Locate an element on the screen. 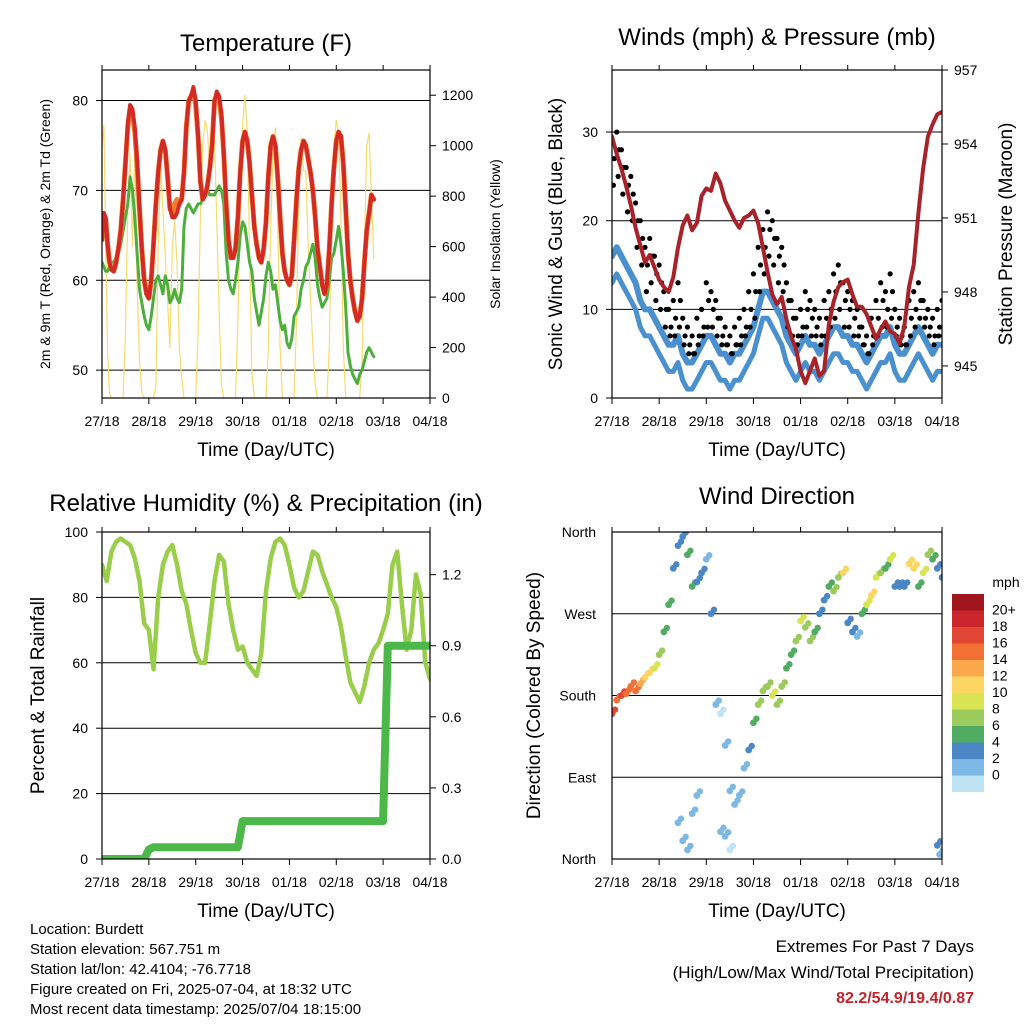 Image resolution: width=1024 pixels, height=1024 pixels. y2-tick-label: 1.2 is located at coordinates (452, 575).